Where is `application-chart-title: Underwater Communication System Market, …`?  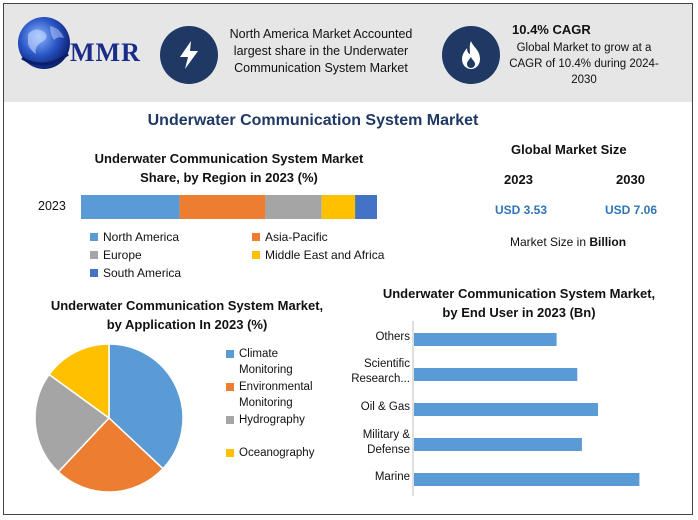 application-chart-title: Underwater Communication System Market, … is located at coordinates (187, 315).